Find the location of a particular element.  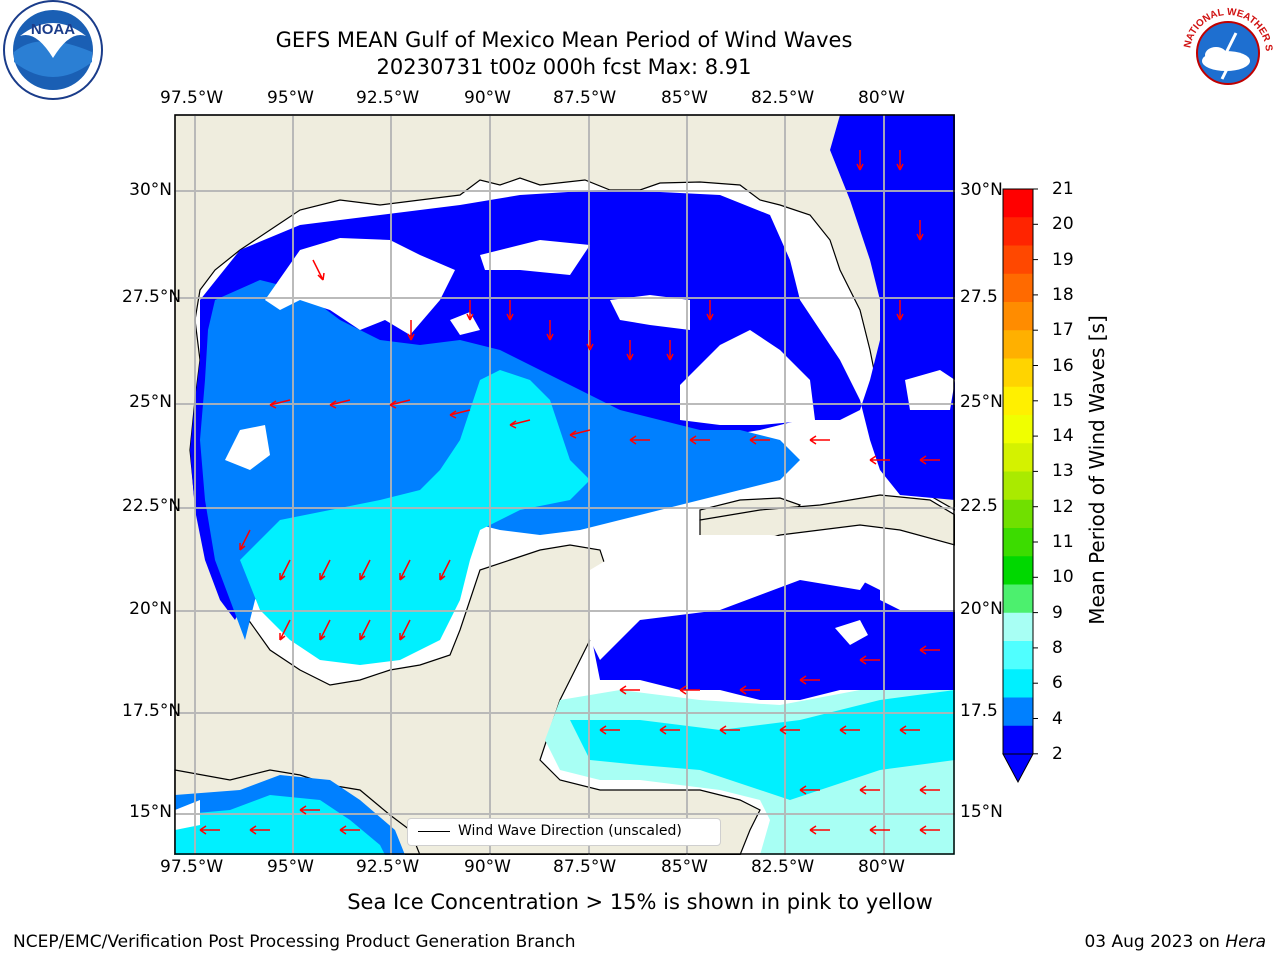

period-6-8-zone-pacific is located at coordinates (280, 825).